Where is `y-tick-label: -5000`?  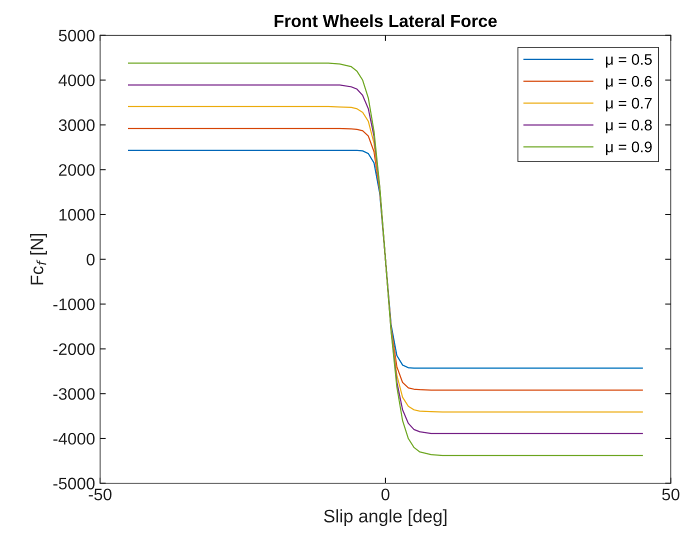 y-tick-label: -5000 is located at coordinates (74, 484).